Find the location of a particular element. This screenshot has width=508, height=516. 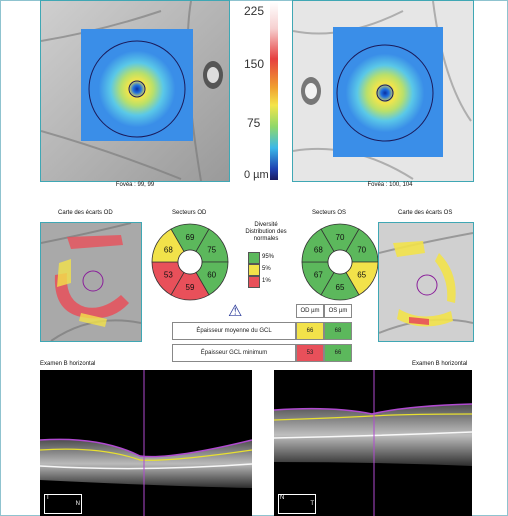

scale-tick-75: 75 is located at coordinates (254, 123).